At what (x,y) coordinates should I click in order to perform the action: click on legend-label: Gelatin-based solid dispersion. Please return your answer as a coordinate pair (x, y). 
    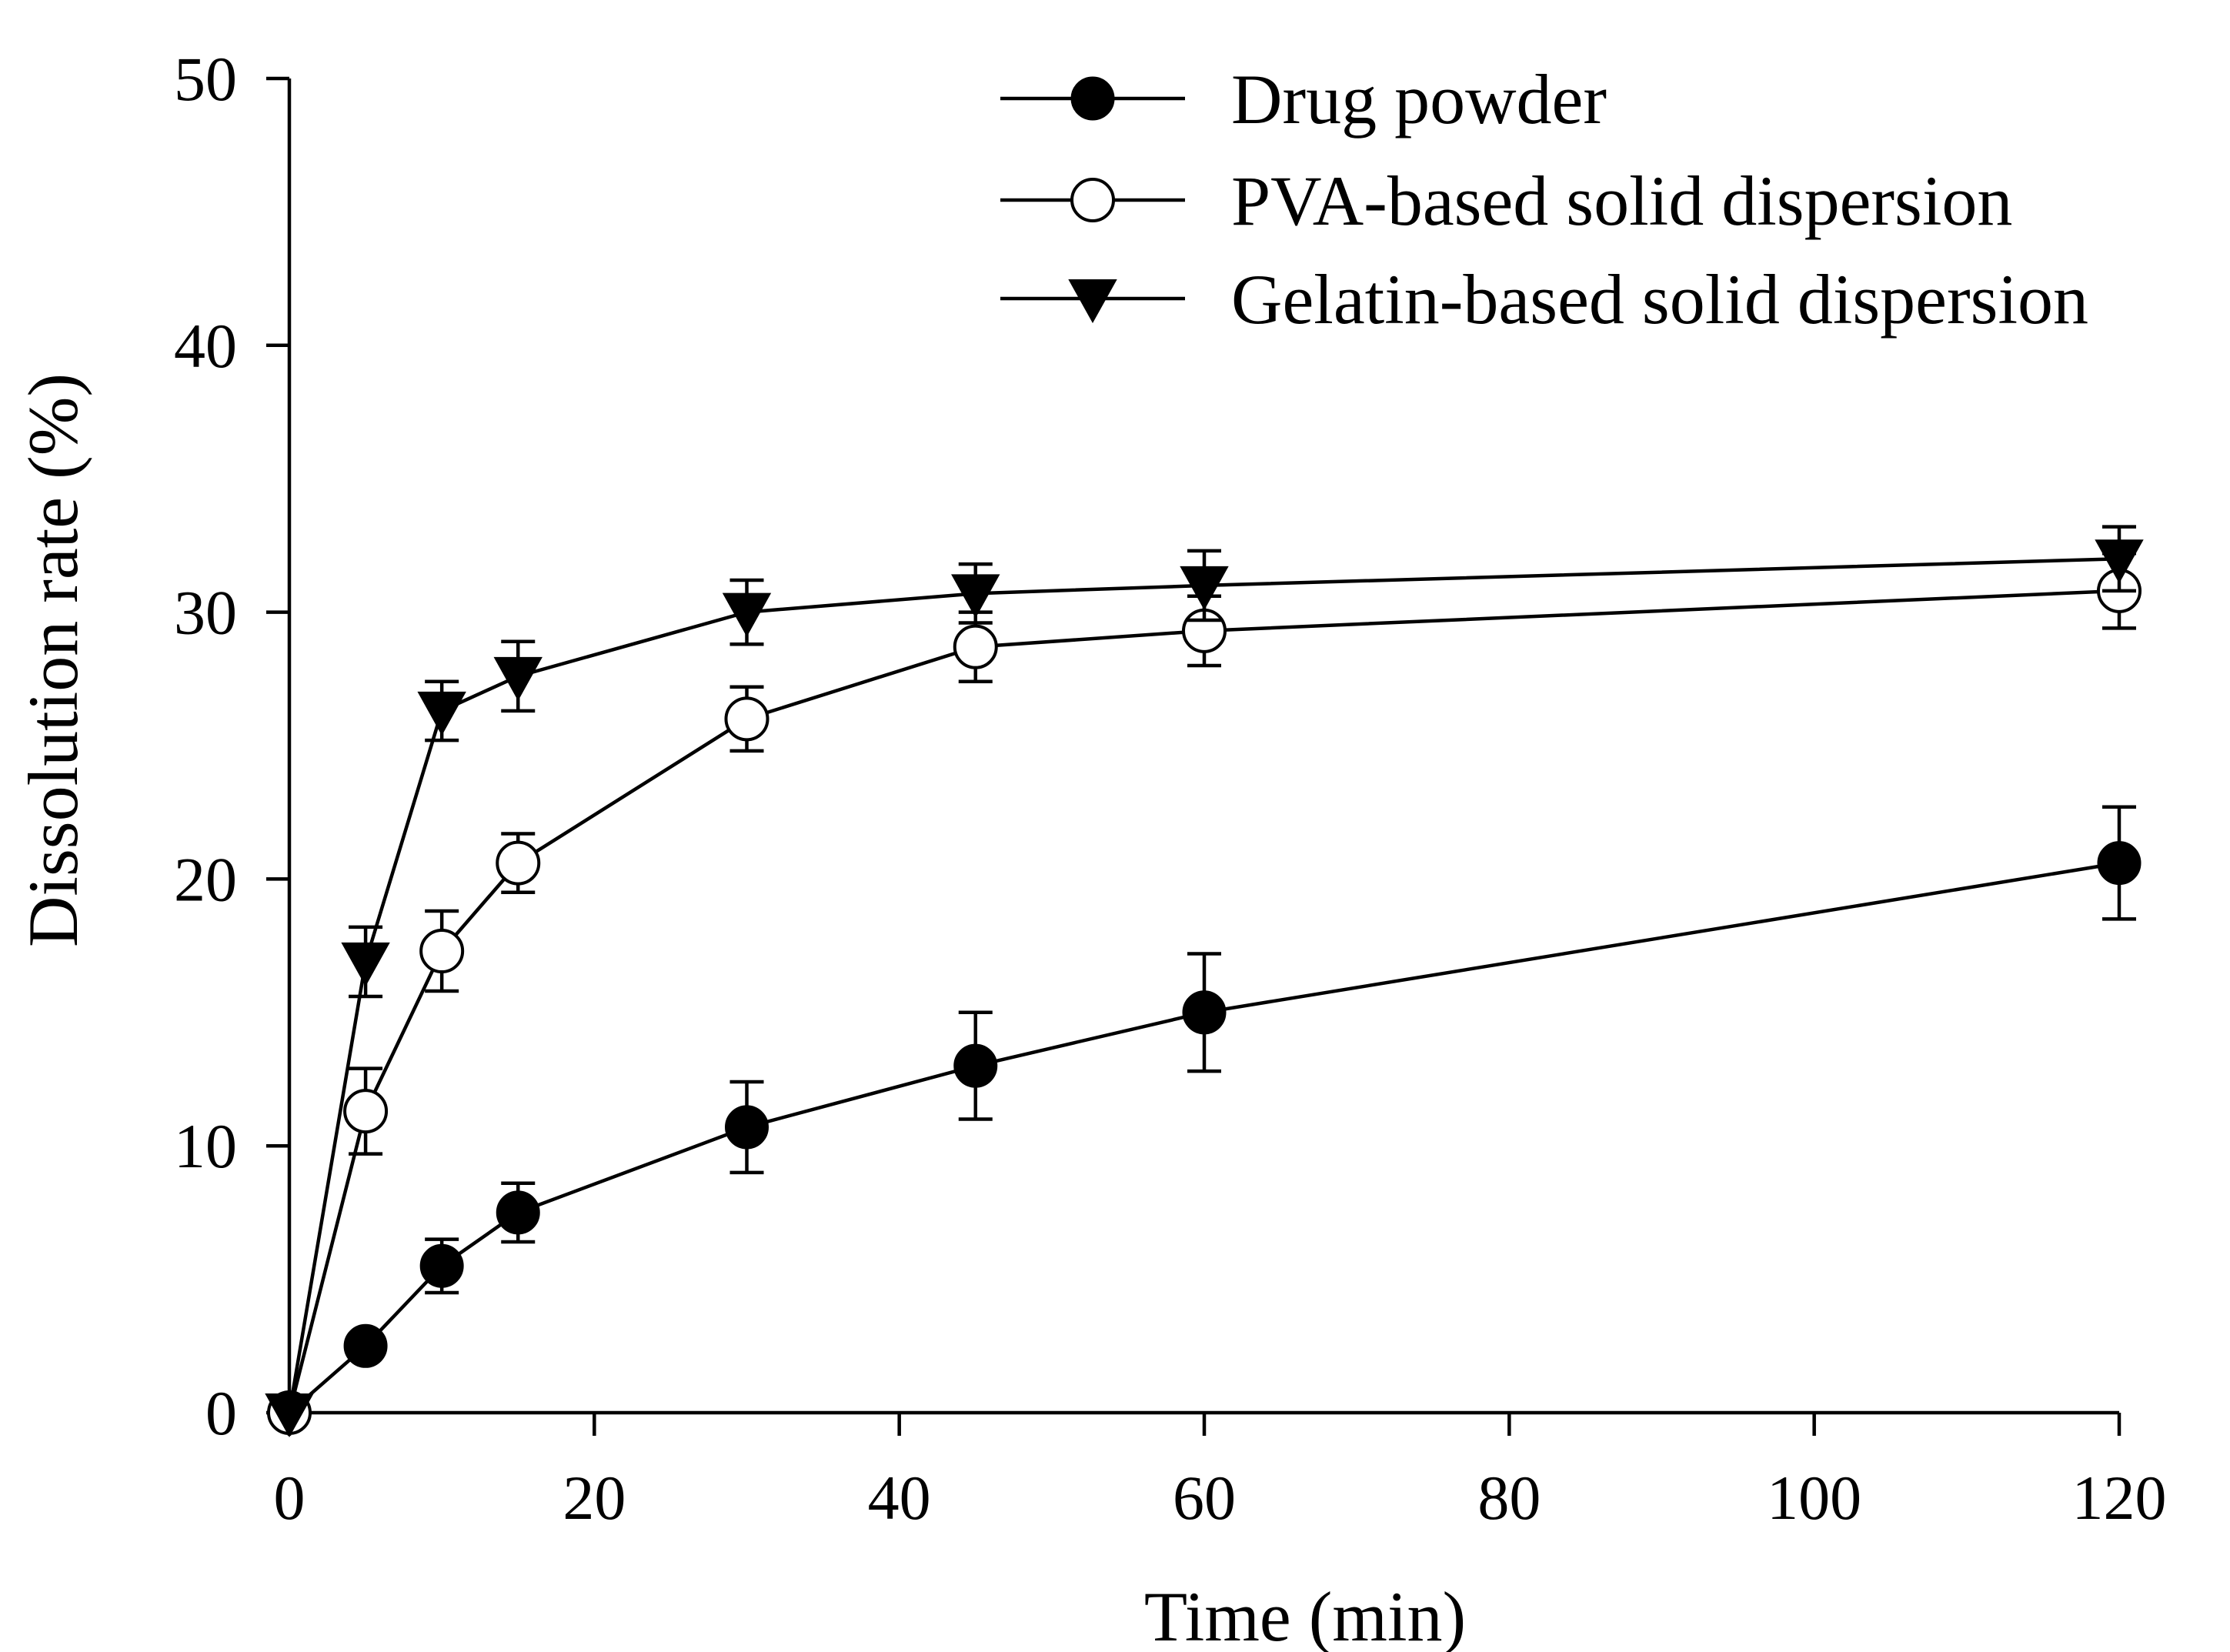
    Looking at the image, I should click on (1659, 299).